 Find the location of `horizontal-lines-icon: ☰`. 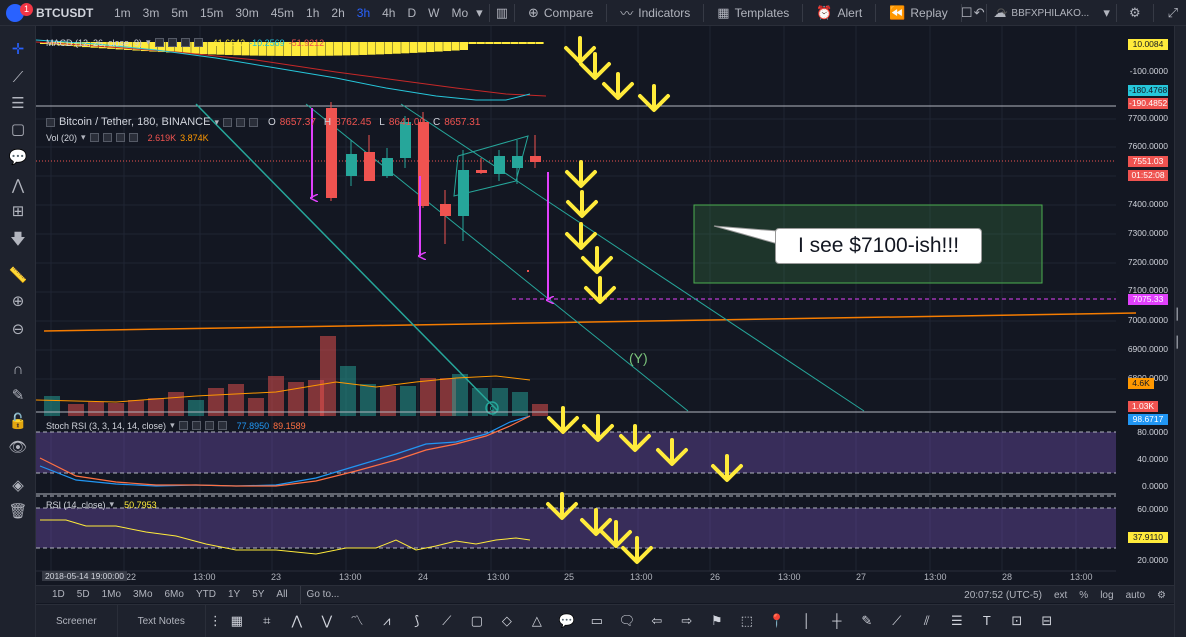

horizontal-lines-icon: ☰ is located at coordinates (18, 103).